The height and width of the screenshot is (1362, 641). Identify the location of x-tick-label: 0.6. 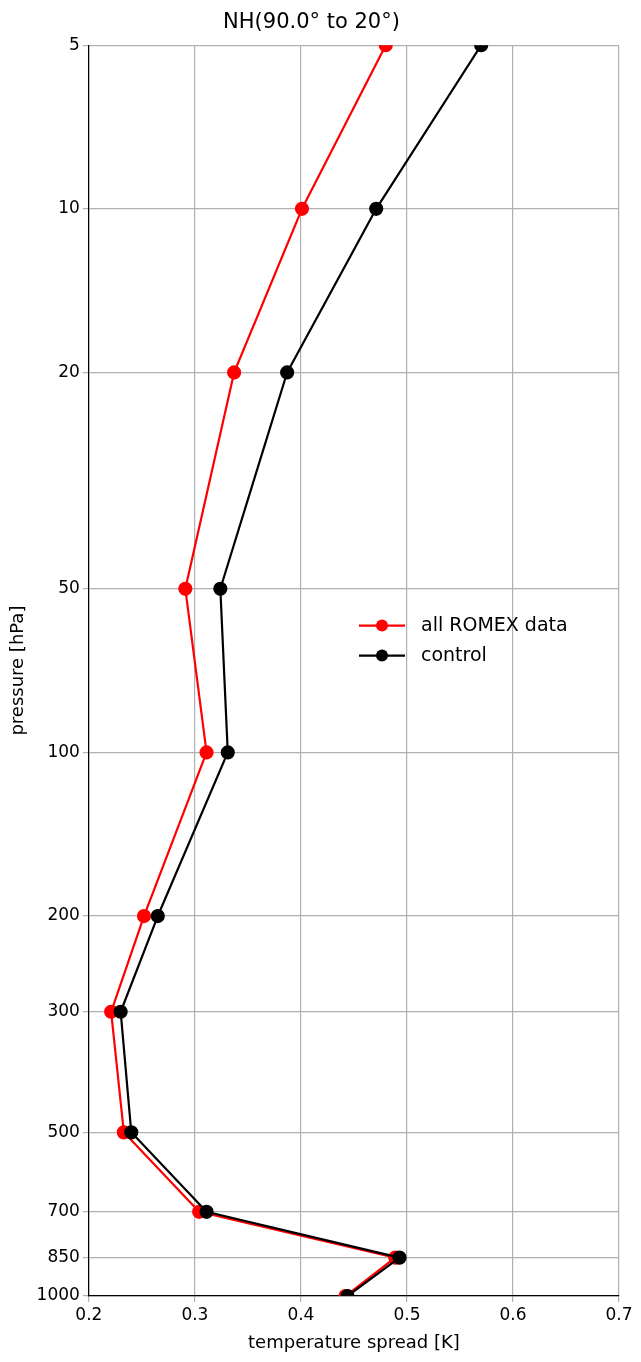
(513, 1313).